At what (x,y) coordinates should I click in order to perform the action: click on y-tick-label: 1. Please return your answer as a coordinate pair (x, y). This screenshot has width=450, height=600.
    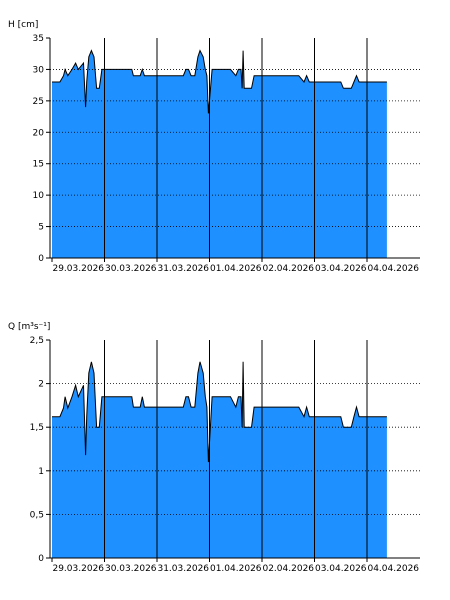
    Looking at the image, I should click on (41, 472).